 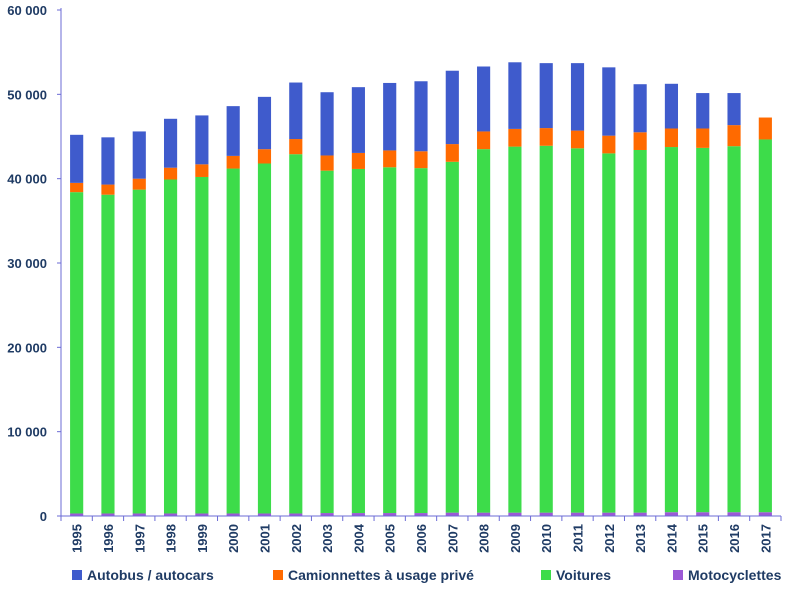 What do you see at coordinates (609, 538) in the screenshot?
I see `x-tick-label: 2012` at bounding box center [609, 538].